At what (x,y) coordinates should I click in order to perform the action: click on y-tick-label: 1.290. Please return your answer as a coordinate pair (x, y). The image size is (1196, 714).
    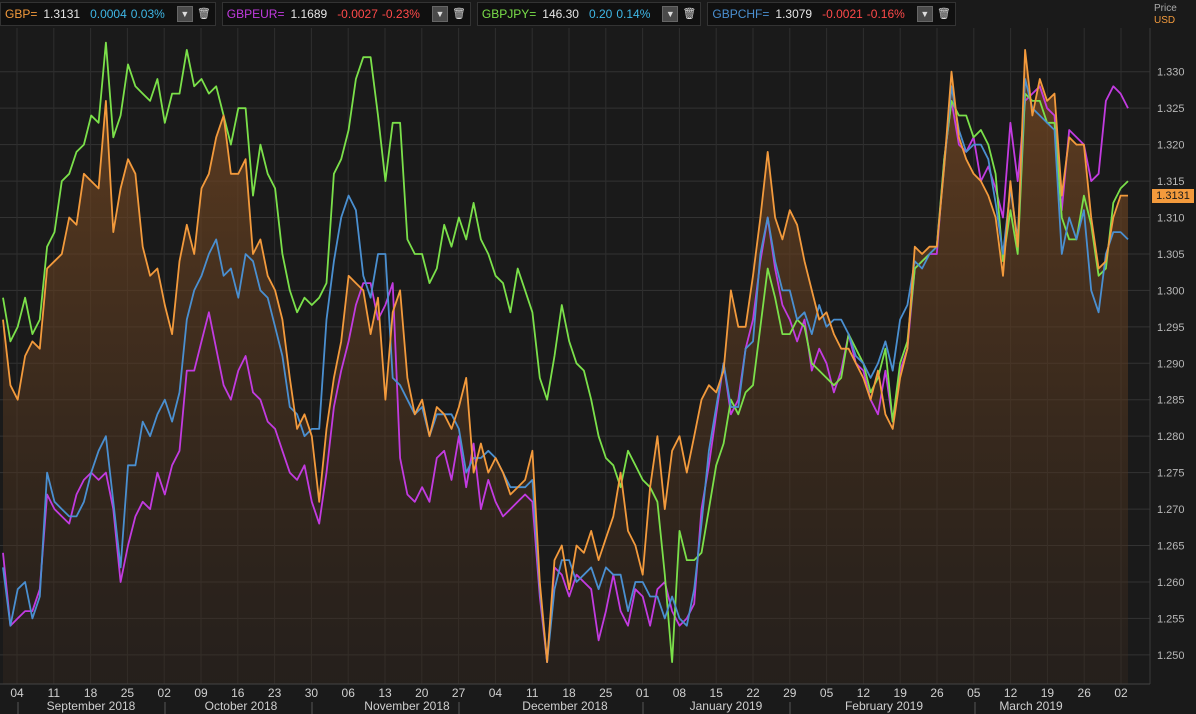
    Looking at the image, I should click on (1171, 364).